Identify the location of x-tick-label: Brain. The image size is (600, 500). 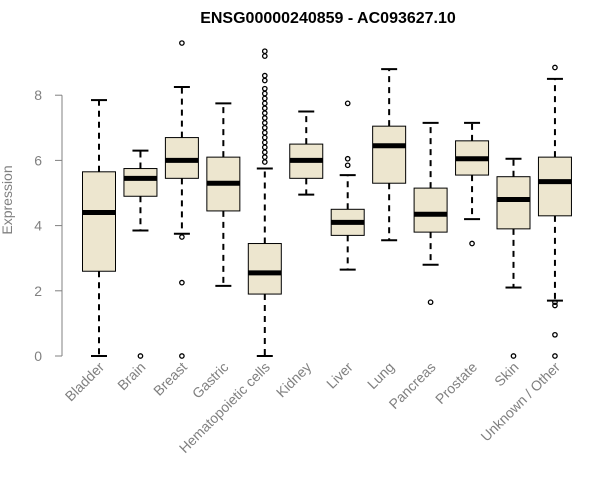
(131, 376).